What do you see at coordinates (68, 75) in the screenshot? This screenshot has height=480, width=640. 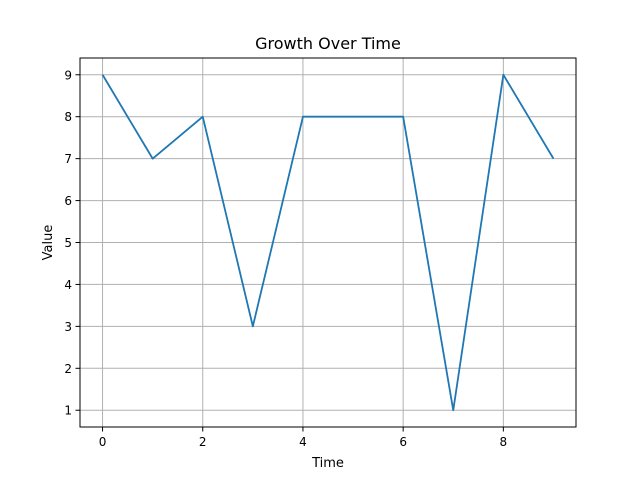 I see `y-tick-label: 9` at bounding box center [68, 75].